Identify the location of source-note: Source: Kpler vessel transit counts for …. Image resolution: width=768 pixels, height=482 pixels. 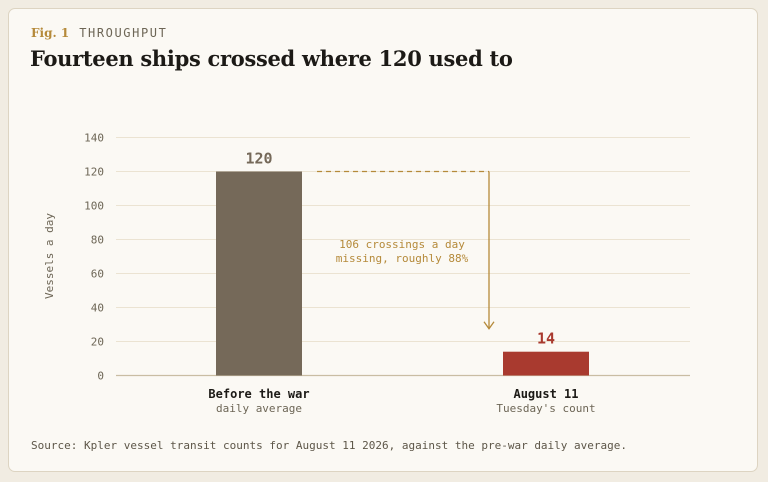
(329, 445).